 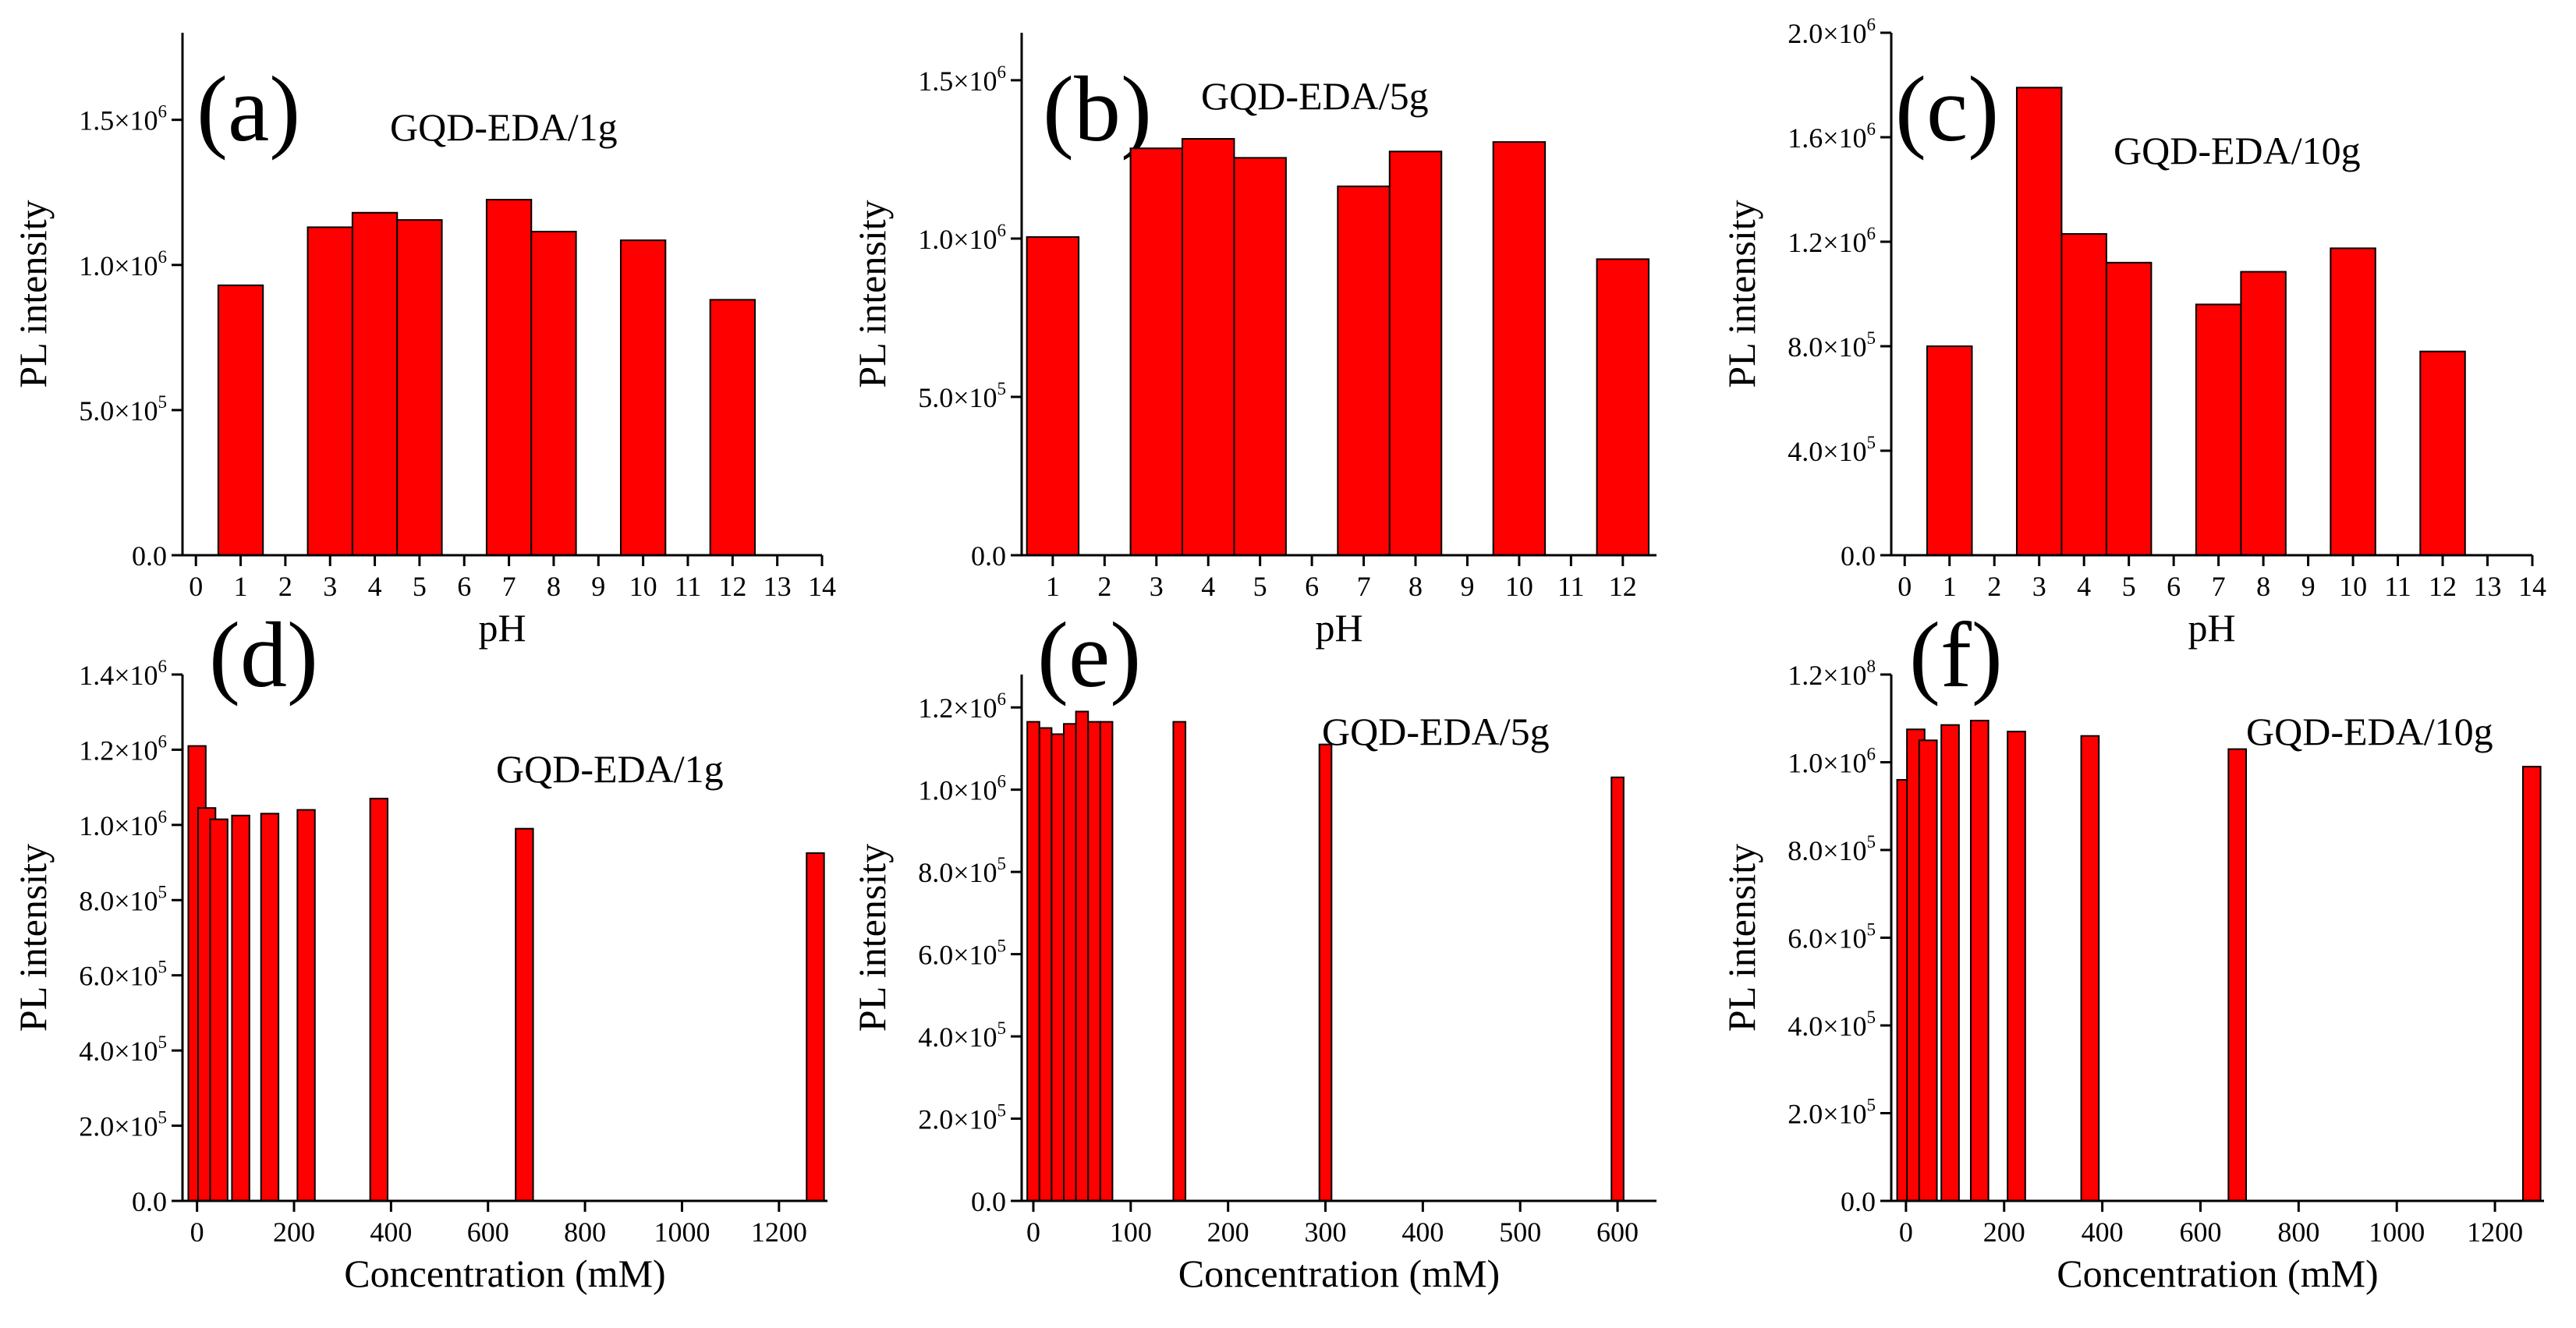 I want to click on panel-title: GQD-EDA/1g, so click(x=504, y=127).